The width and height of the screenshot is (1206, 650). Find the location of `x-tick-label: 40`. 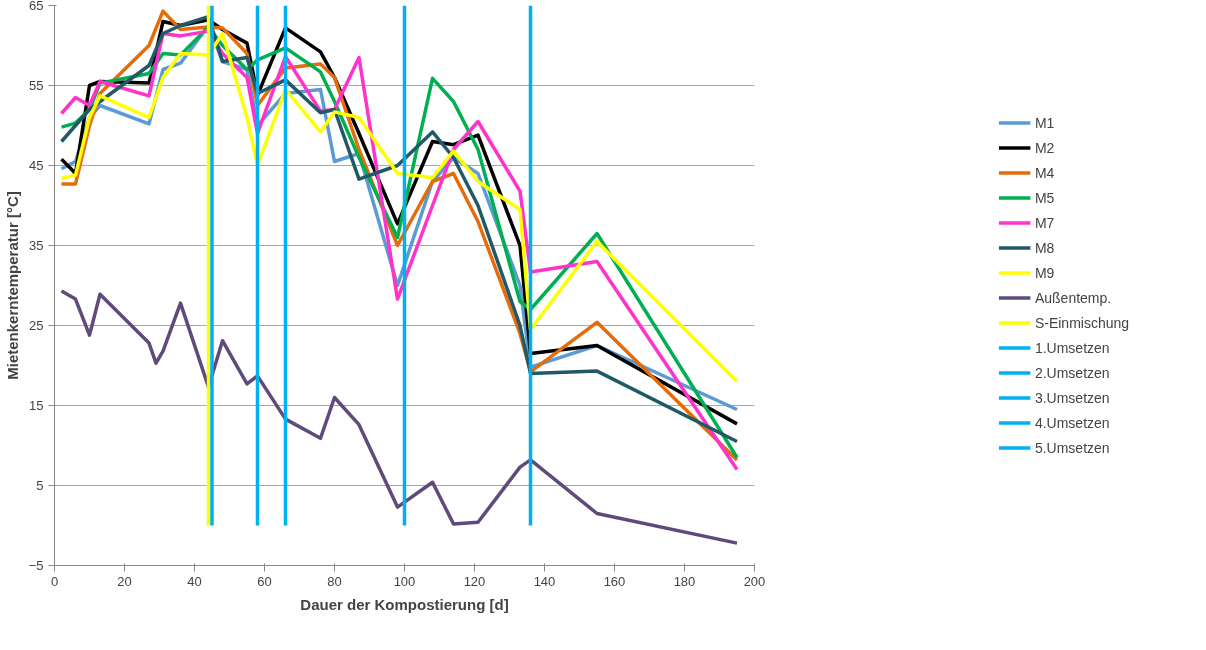

x-tick-label: 40 is located at coordinates (194, 581).